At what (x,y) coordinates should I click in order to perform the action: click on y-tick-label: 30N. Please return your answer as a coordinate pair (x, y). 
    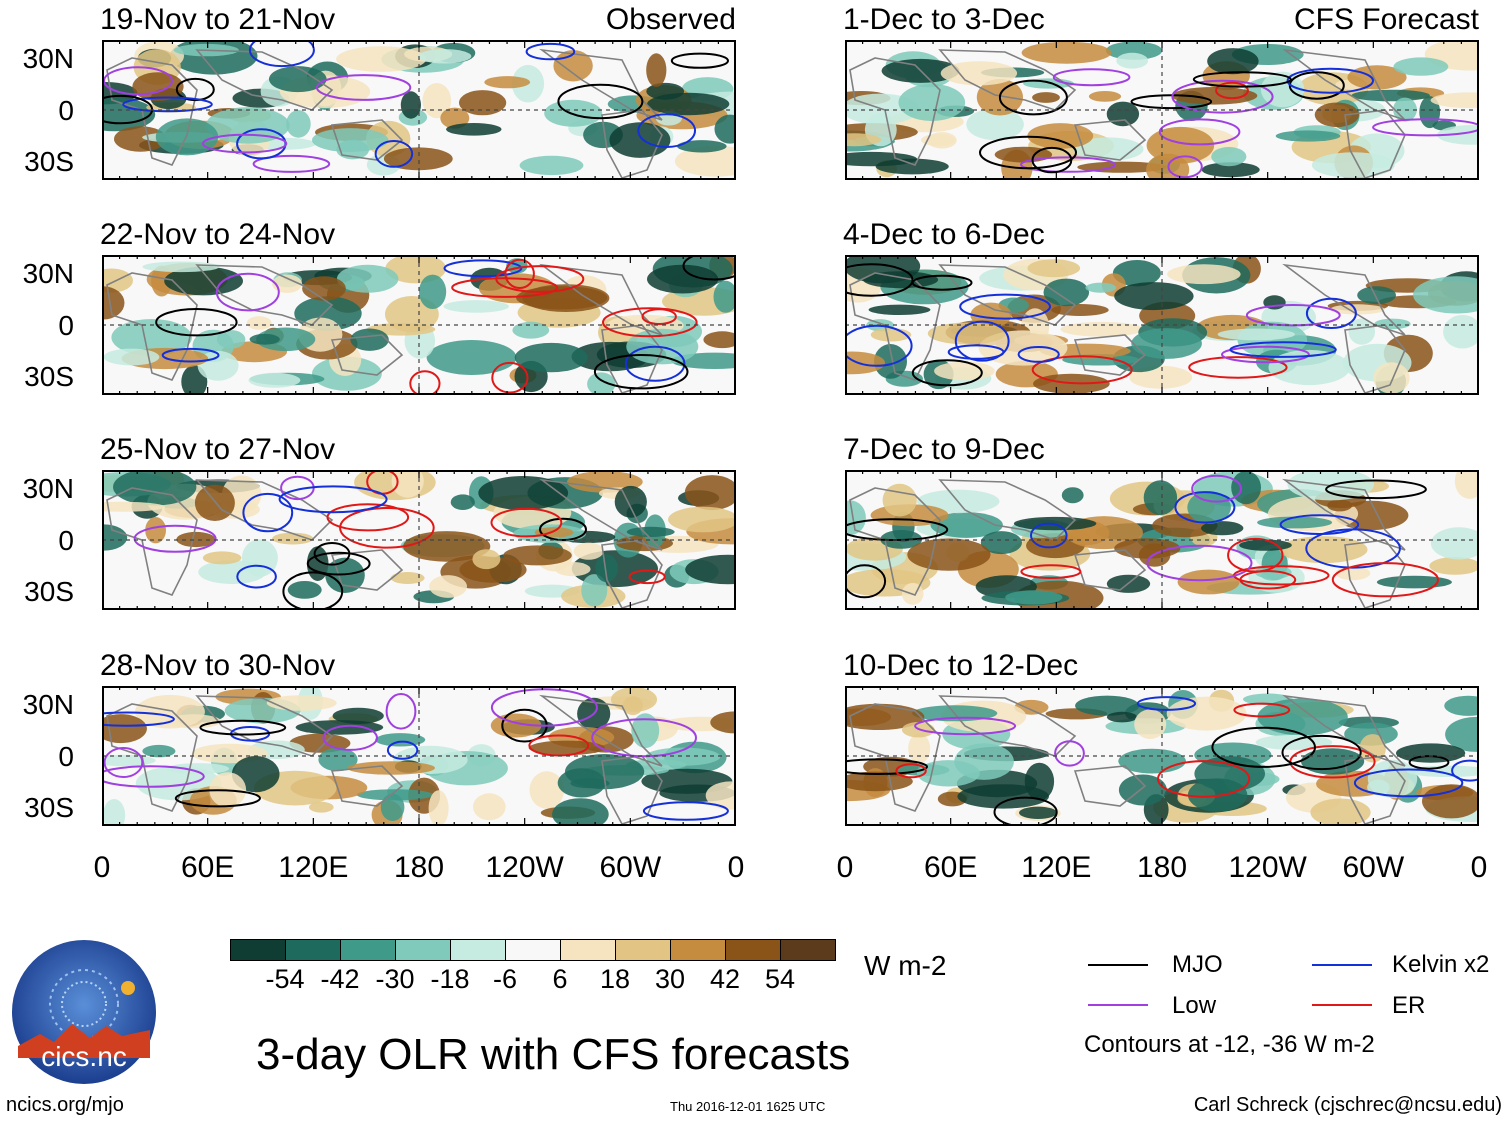
    Looking at the image, I should click on (48, 58).